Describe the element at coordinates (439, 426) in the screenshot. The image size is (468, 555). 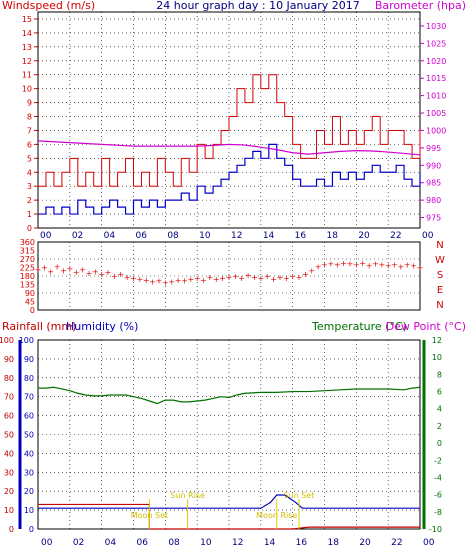
I see `temperature-tick-label: 2` at that location.